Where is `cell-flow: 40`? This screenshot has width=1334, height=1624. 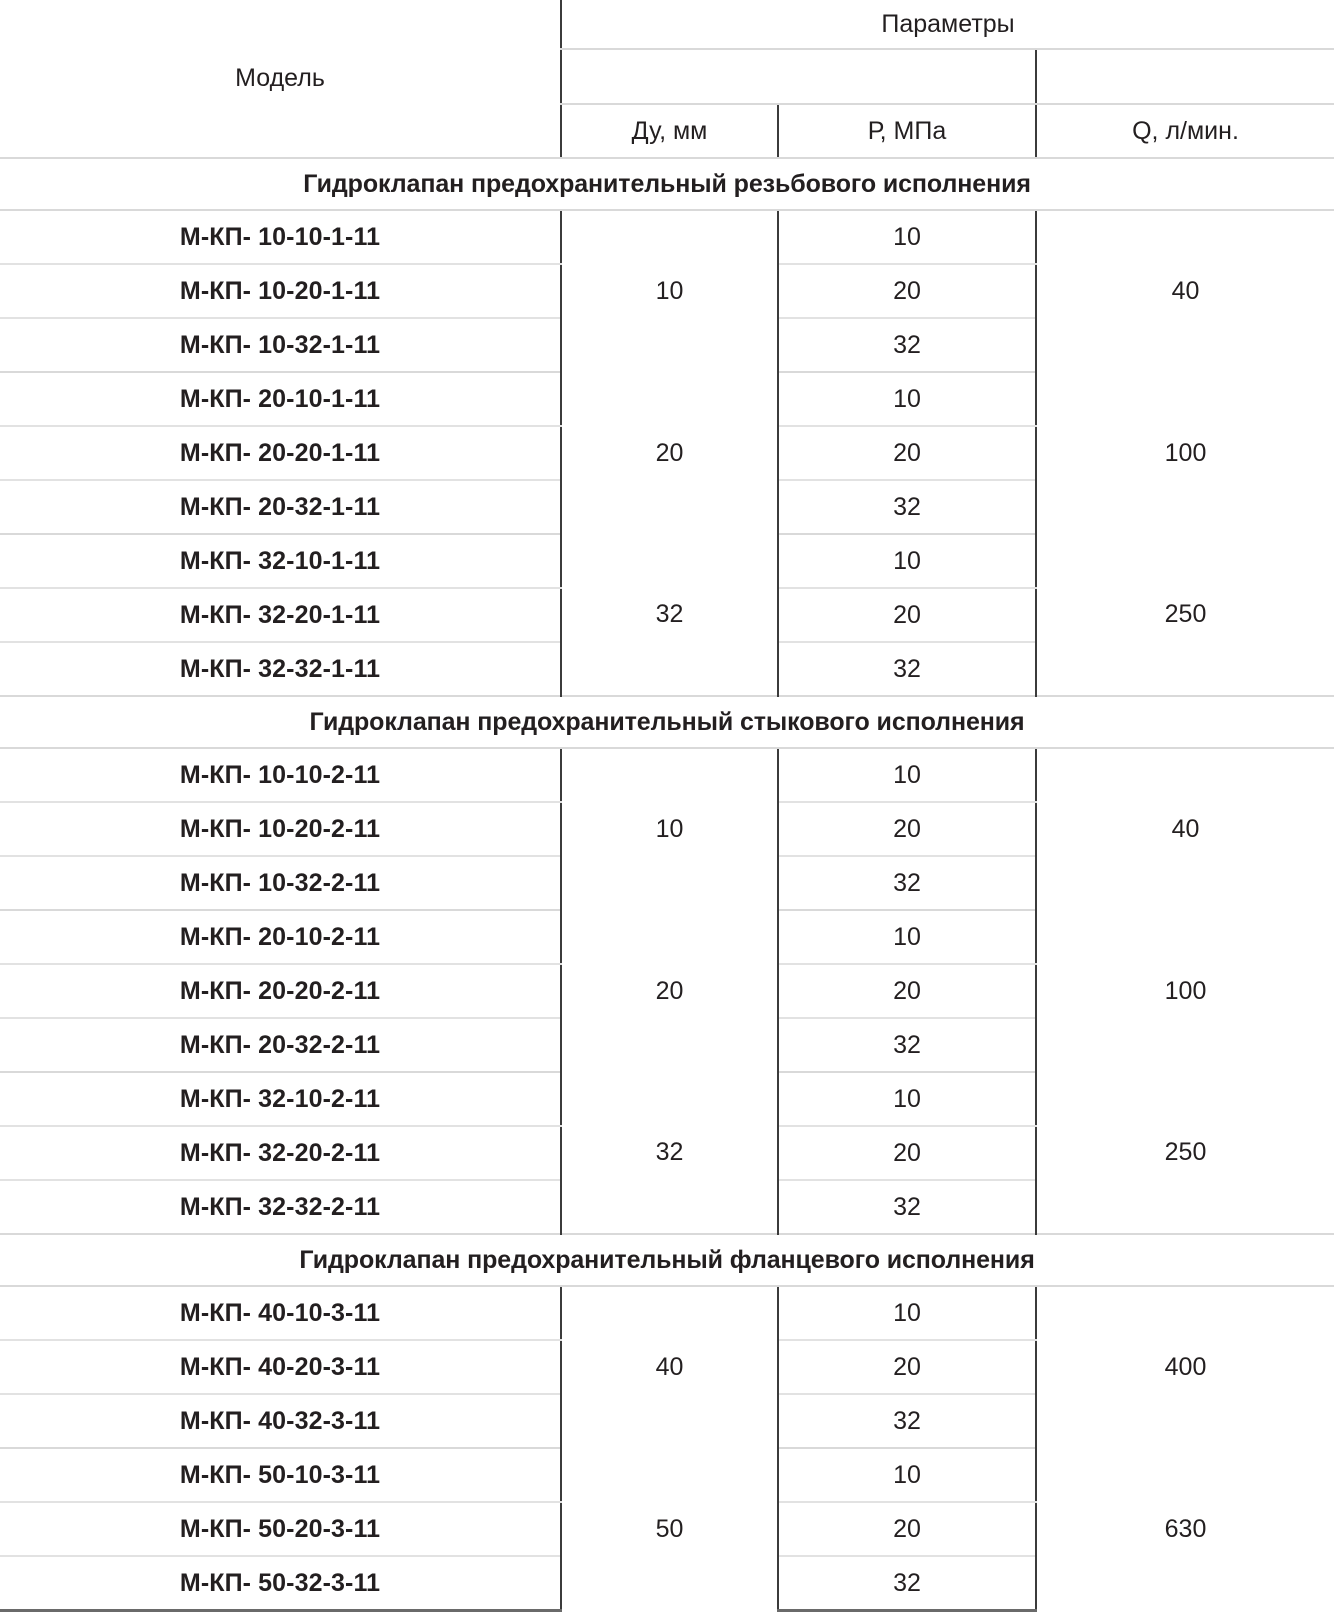 cell-flow: 40 is located at coordinates (1184, 291).